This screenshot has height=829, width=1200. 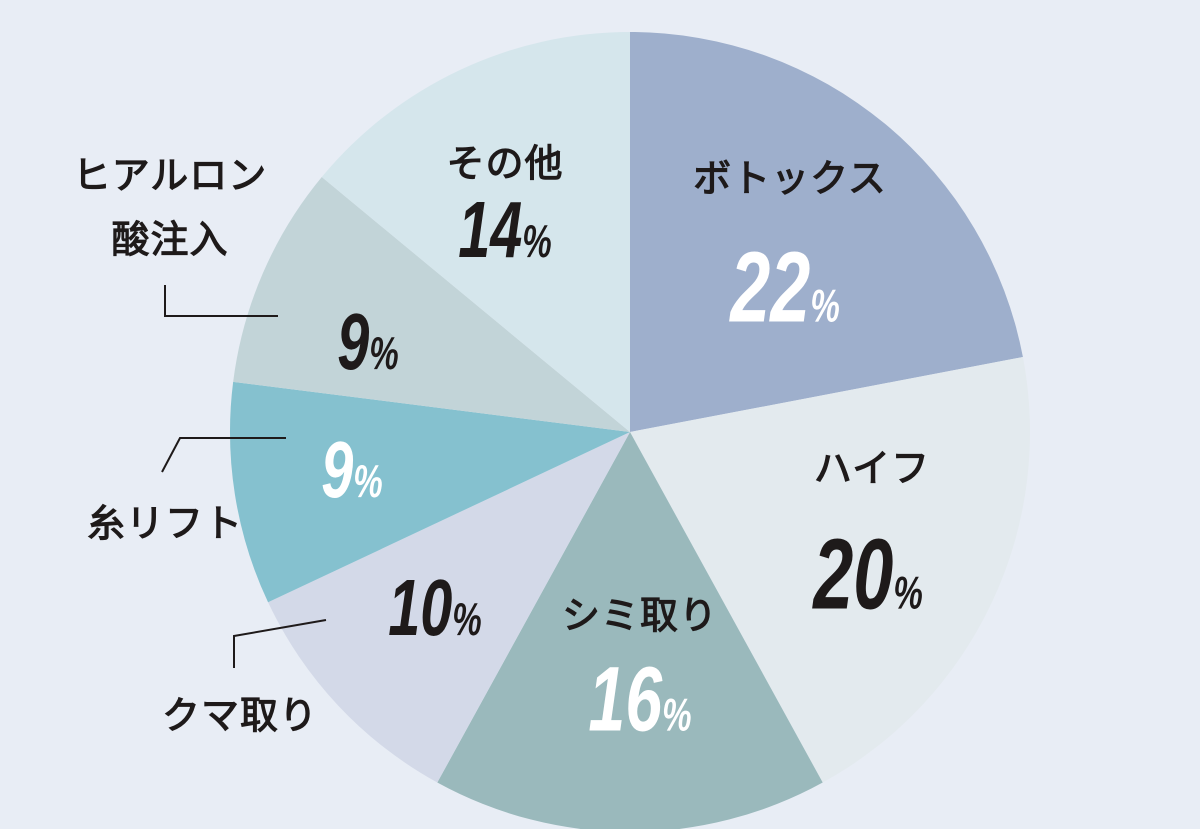 I want to click on slice-value-dark-circle: 10%, so click(x=435, y=607).